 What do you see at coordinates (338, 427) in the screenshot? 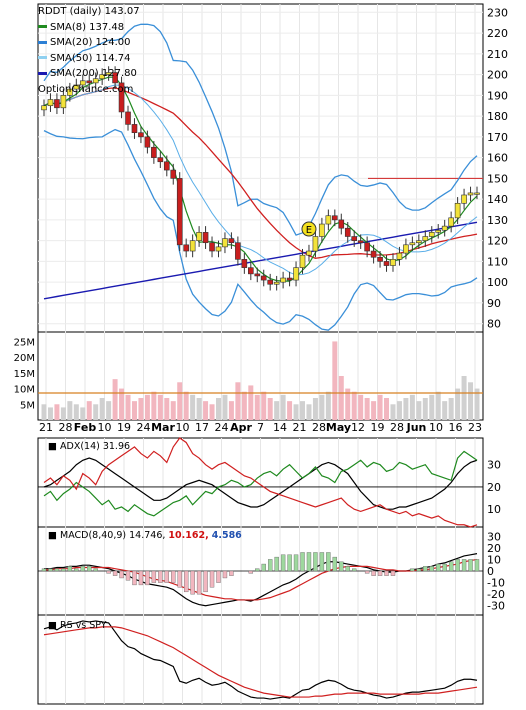
I see `x-tick-label: May` at bounding box center [338, 427].